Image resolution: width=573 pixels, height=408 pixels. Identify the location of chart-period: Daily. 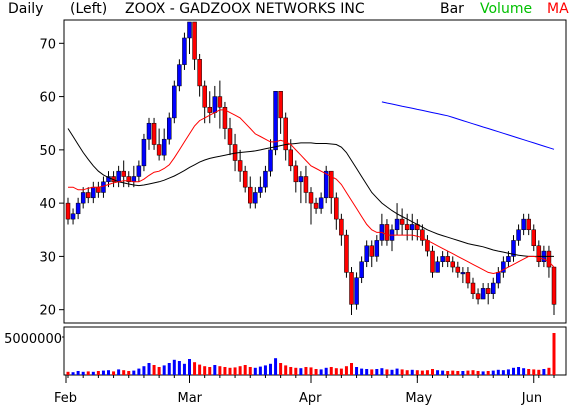
(26, 9).